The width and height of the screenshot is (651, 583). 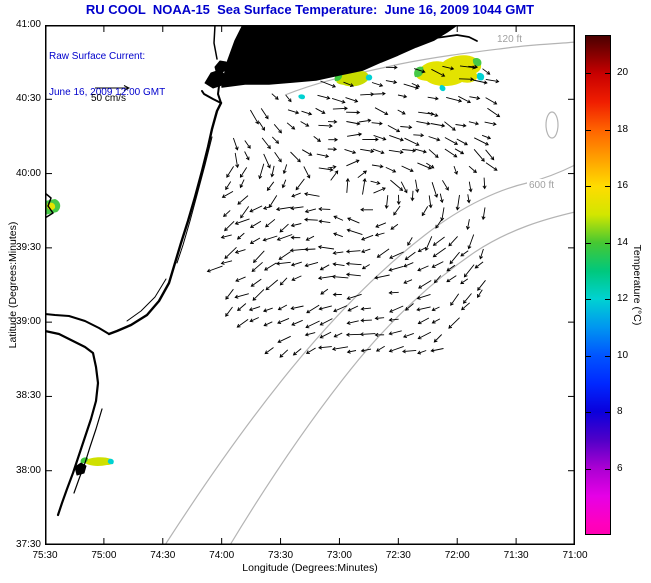 What do you see at coordinates (398, 555) in the screenshot?
I see `x-tick-label: 72:30` at bounding box center [398, 555].